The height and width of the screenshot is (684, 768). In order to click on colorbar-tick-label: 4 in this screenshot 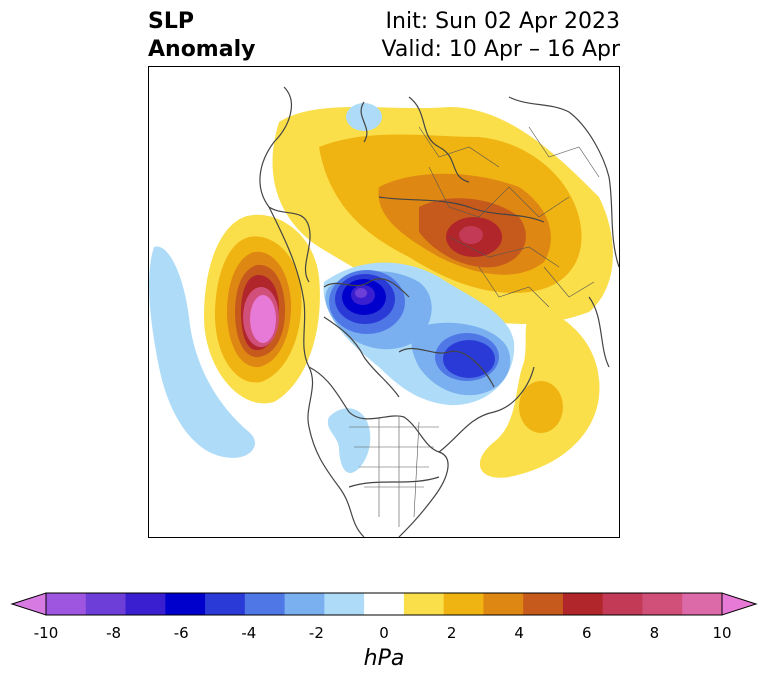, I will do `click(519, 633)`.